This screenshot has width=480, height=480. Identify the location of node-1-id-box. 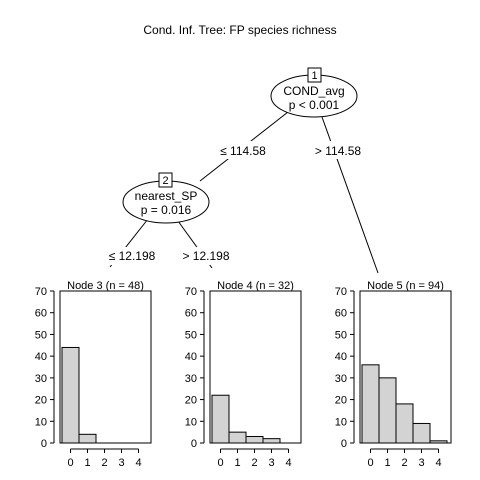
(314, 75).